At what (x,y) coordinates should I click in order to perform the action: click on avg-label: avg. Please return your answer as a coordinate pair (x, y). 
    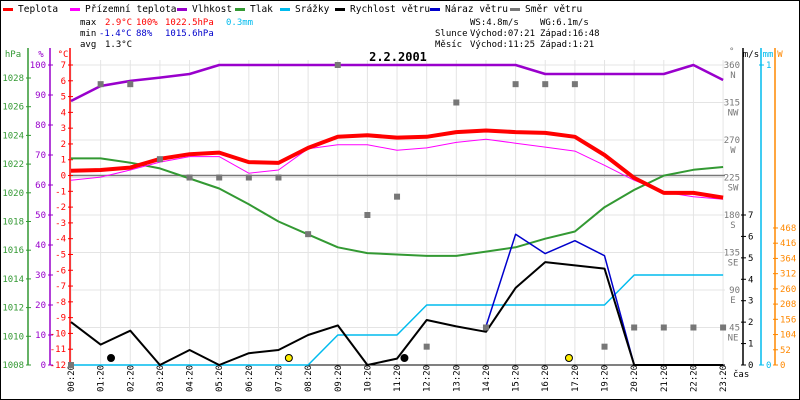
    Looking at the image, I should click on (88, 45).